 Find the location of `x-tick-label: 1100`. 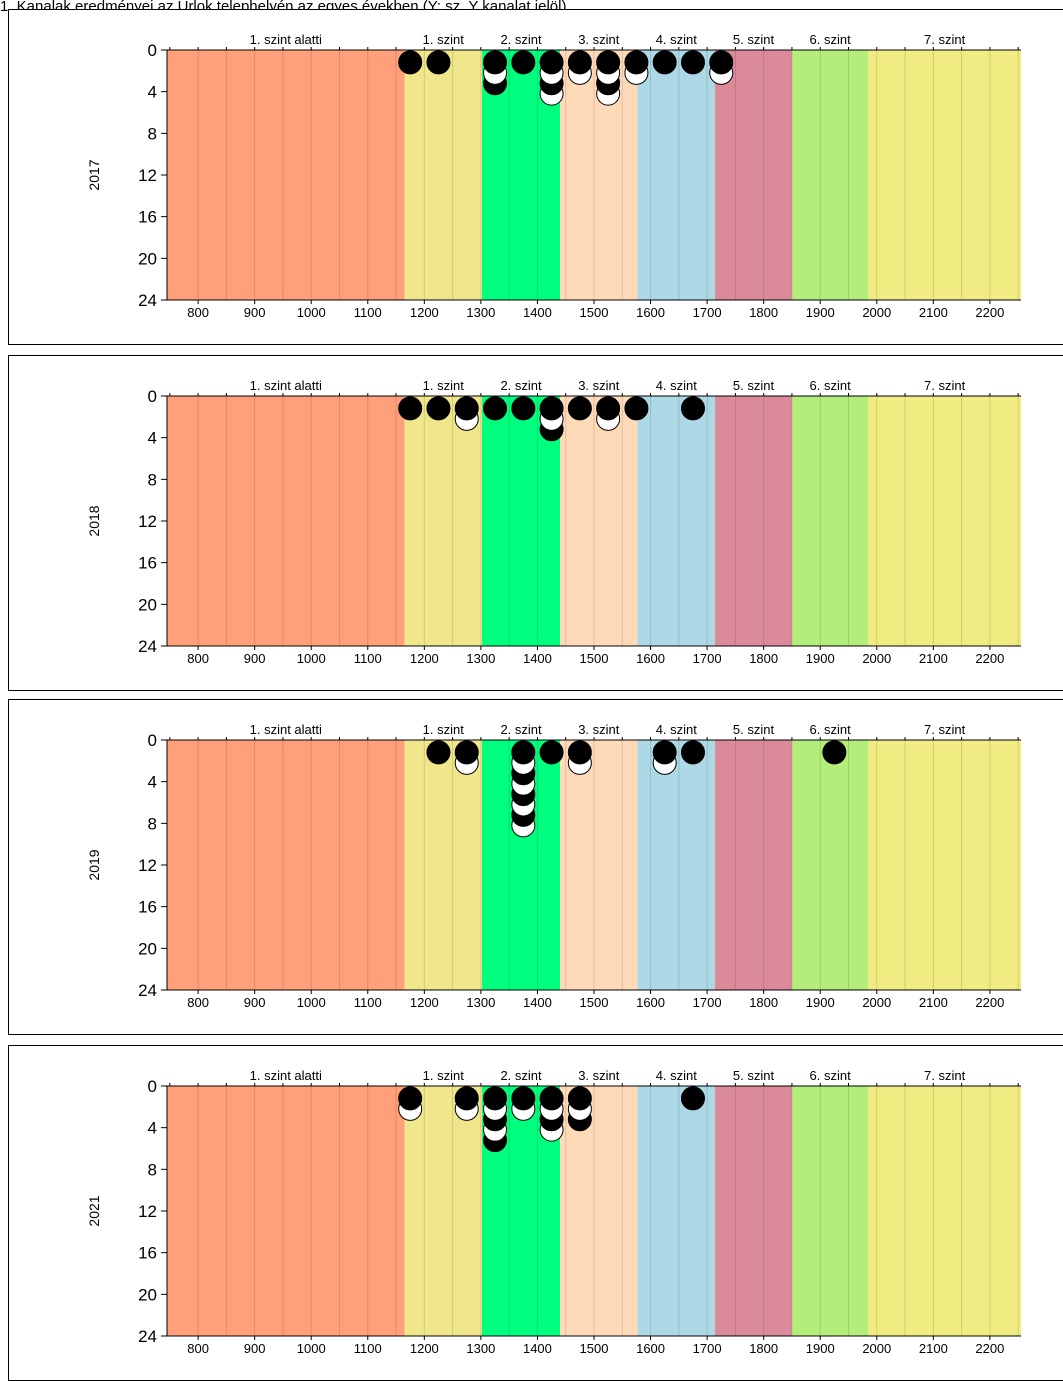

x-tick-label: 1100 is located at coordinates (368, 1002).